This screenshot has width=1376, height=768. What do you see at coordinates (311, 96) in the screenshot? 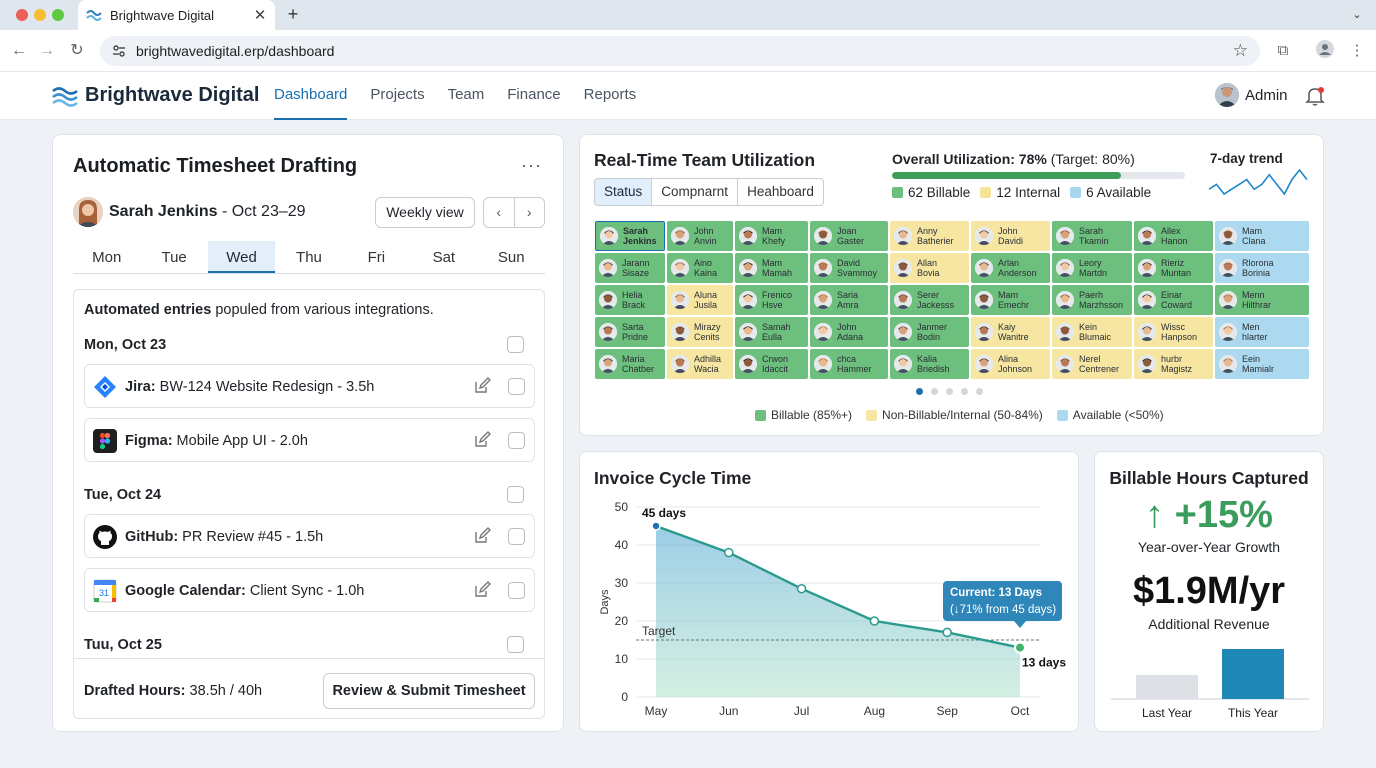
I see `nav-dashboard: Dashboard` at bounding box center [311, 96].